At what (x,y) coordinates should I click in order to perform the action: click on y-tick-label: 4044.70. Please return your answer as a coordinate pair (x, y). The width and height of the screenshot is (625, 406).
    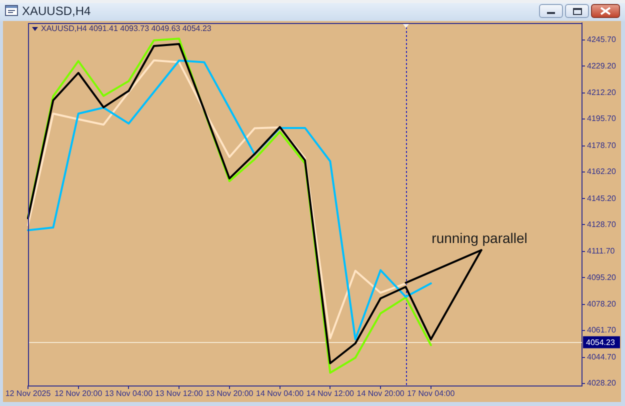
    Looking at the image, I should click on (601, 357).